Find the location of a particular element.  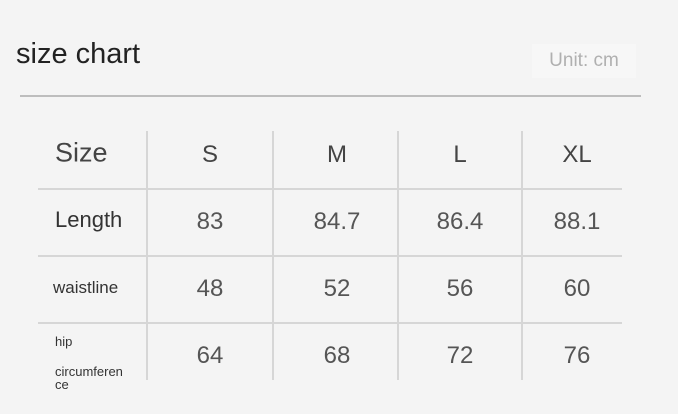

cell-value: 68 is located at coordinates (337, 355).